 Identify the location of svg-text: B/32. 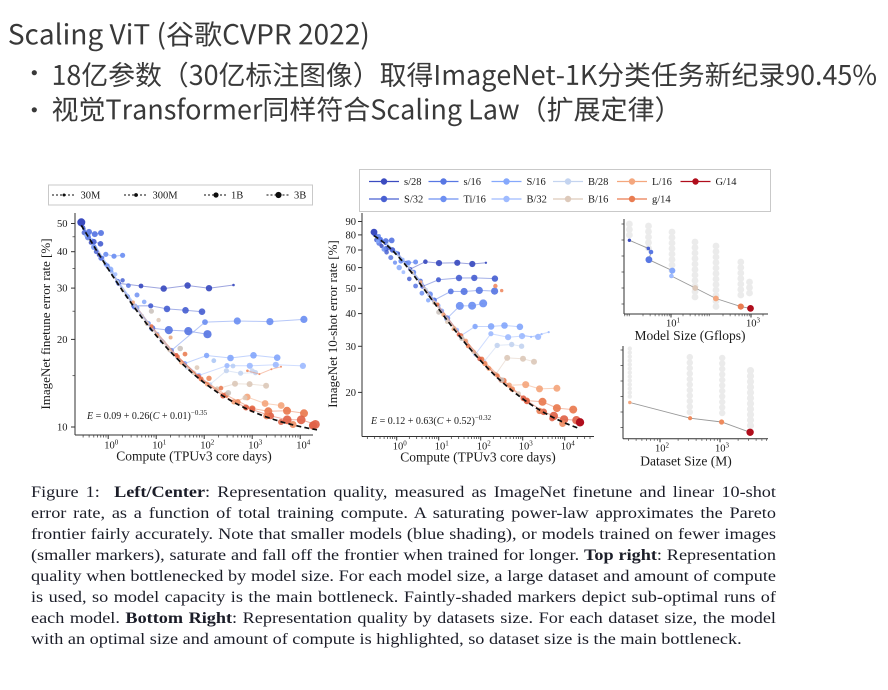
(537, 200).